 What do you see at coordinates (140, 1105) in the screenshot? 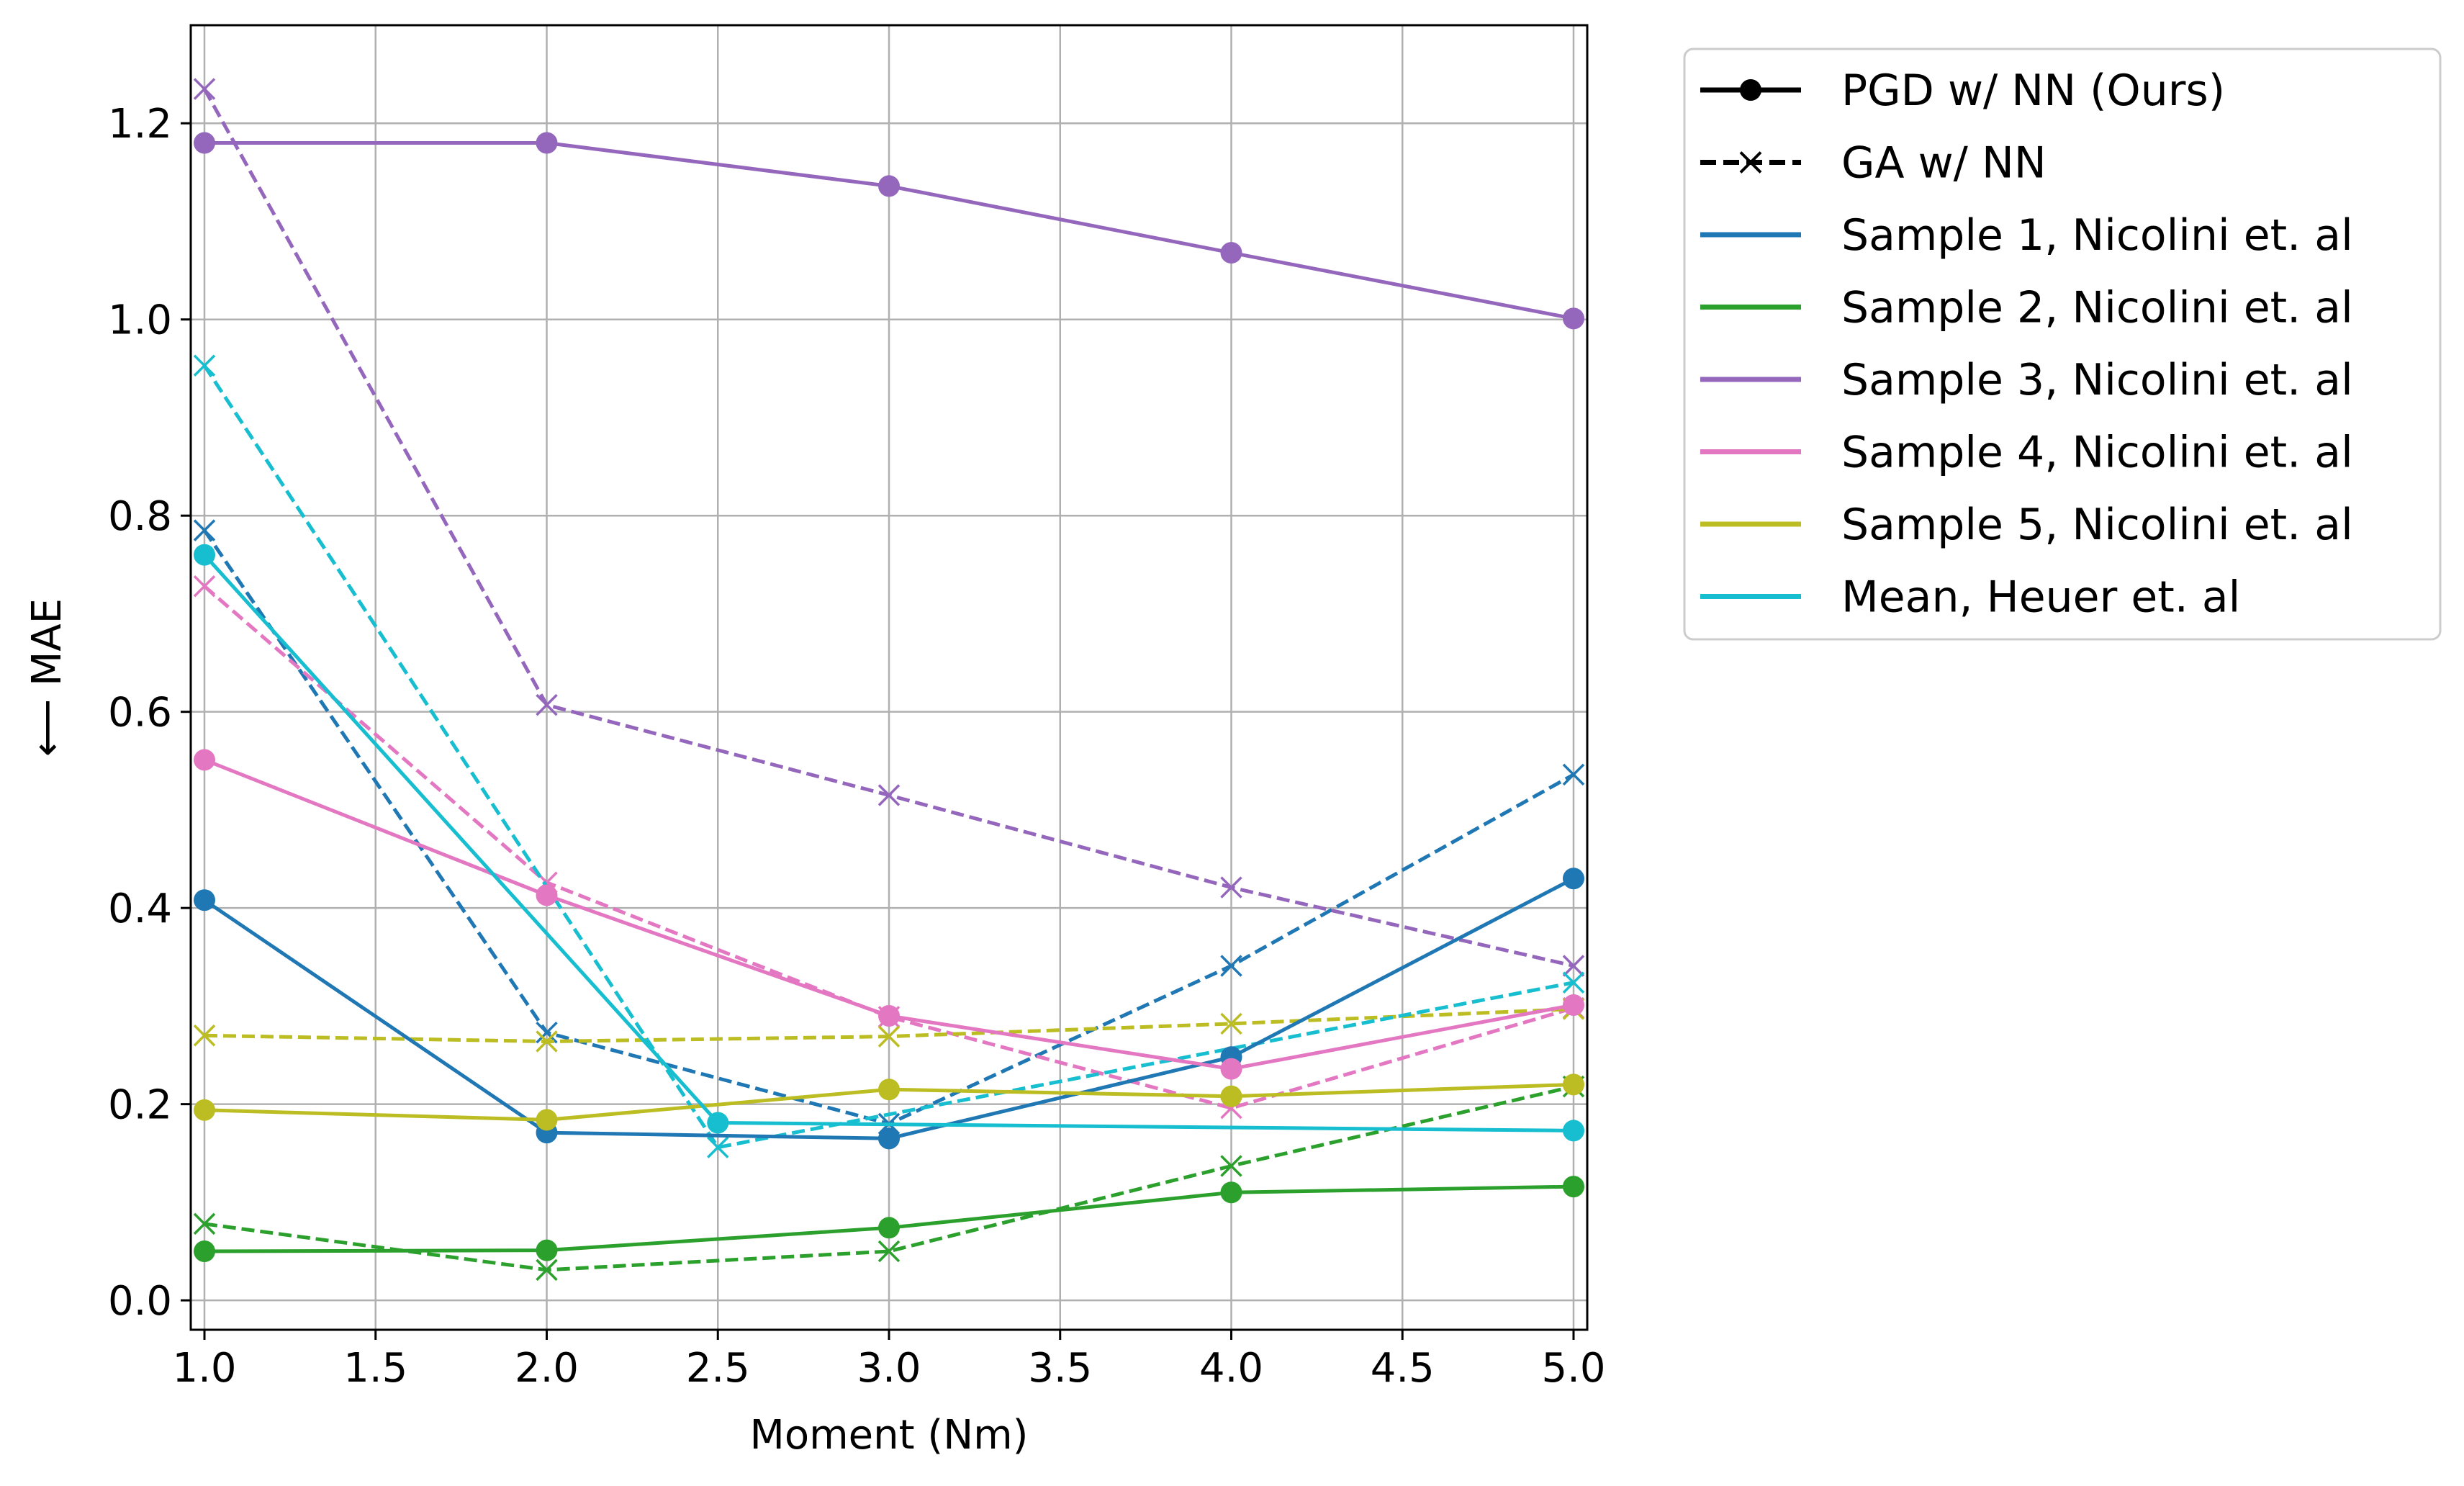
I see `y-tick-label: 0.2` at bounding box center [140, 1105].